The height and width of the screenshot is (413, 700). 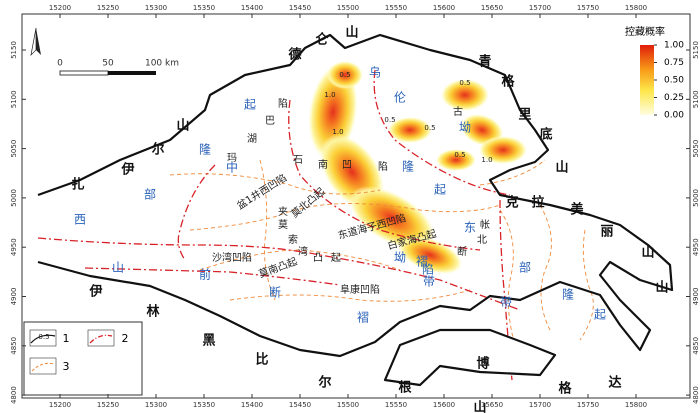 What do you see at coordinates (696, 149) in the screenshot?
I see `y-tick-label: 5050` at bounding box center [696, 149].